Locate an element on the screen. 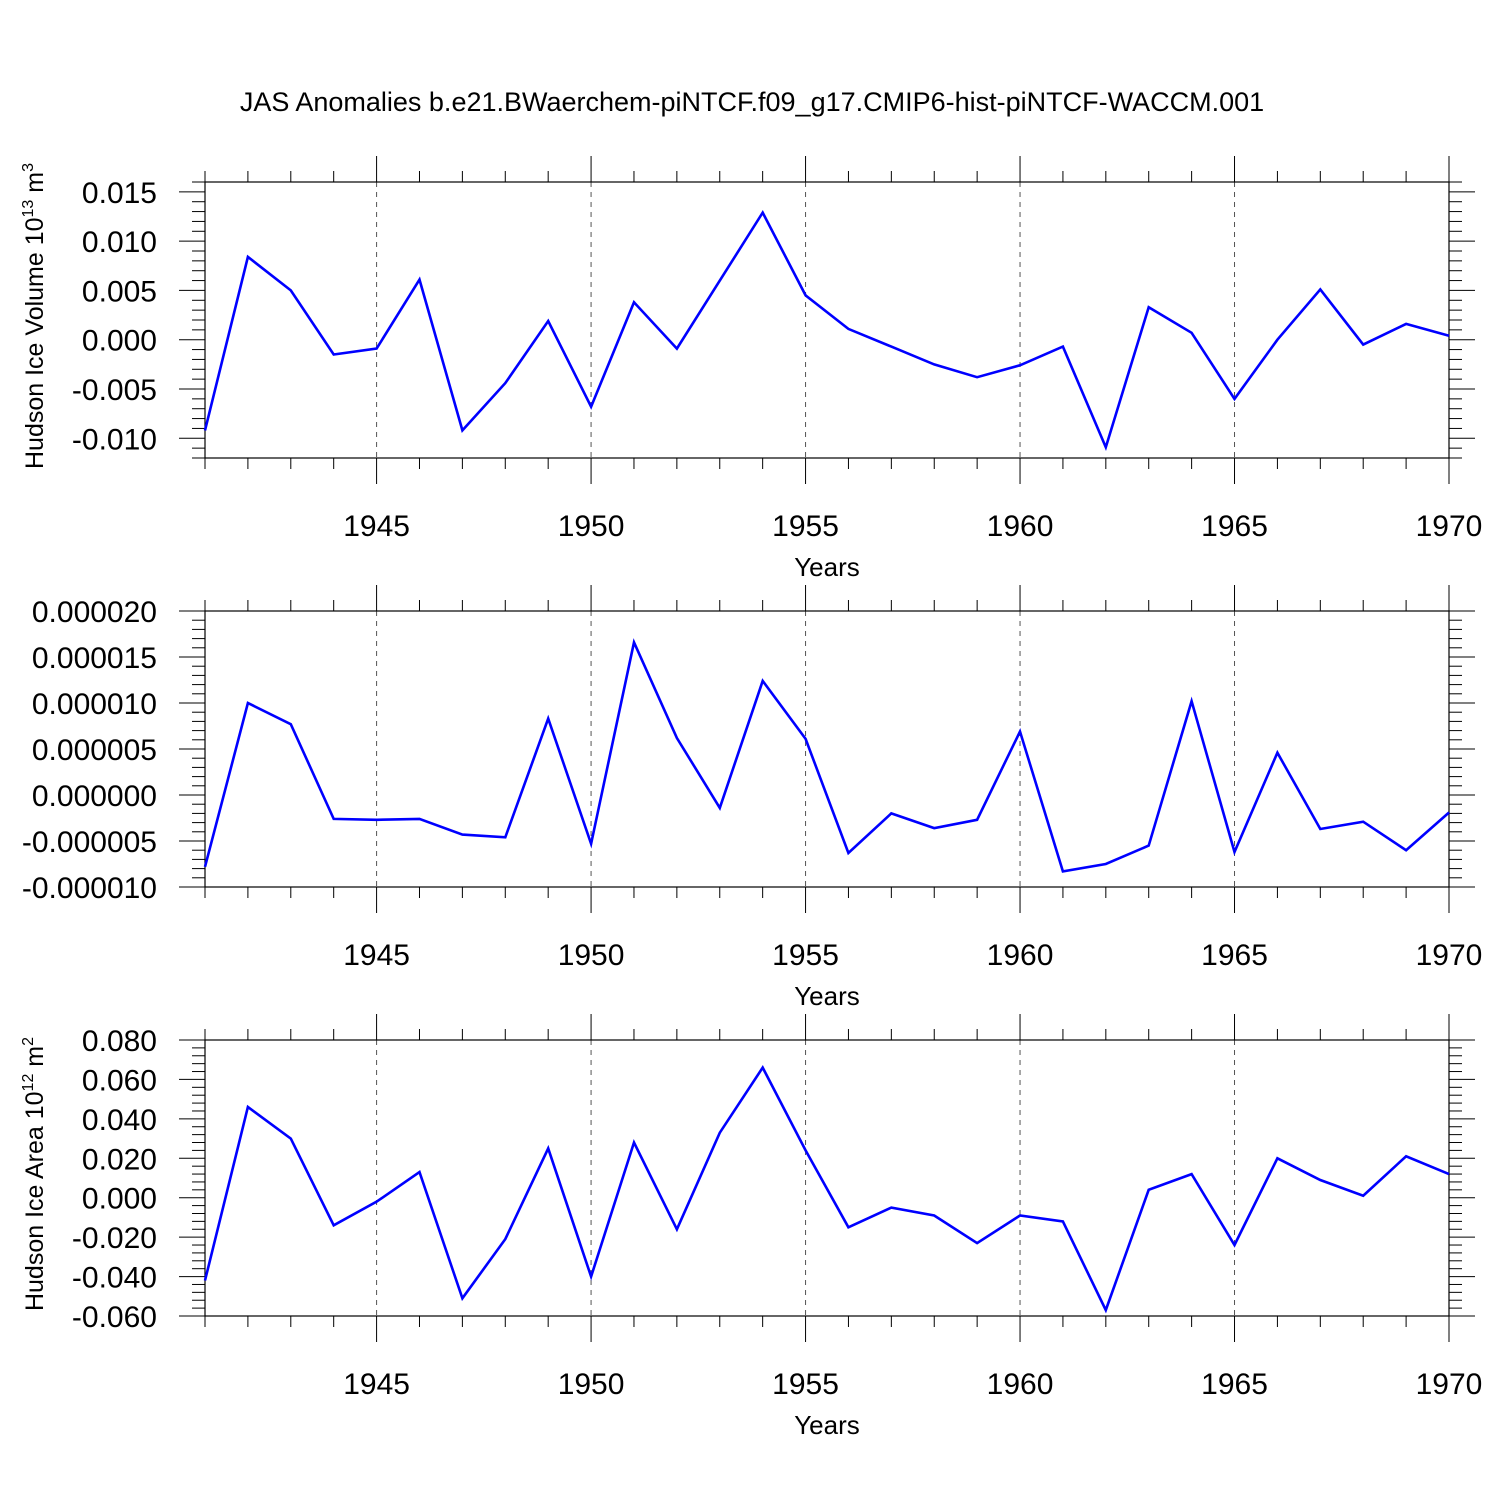 The height and width of the screenshot is (1500, 1500). y-axis-label-superscript: 3 is located at coordinates (28, 167).